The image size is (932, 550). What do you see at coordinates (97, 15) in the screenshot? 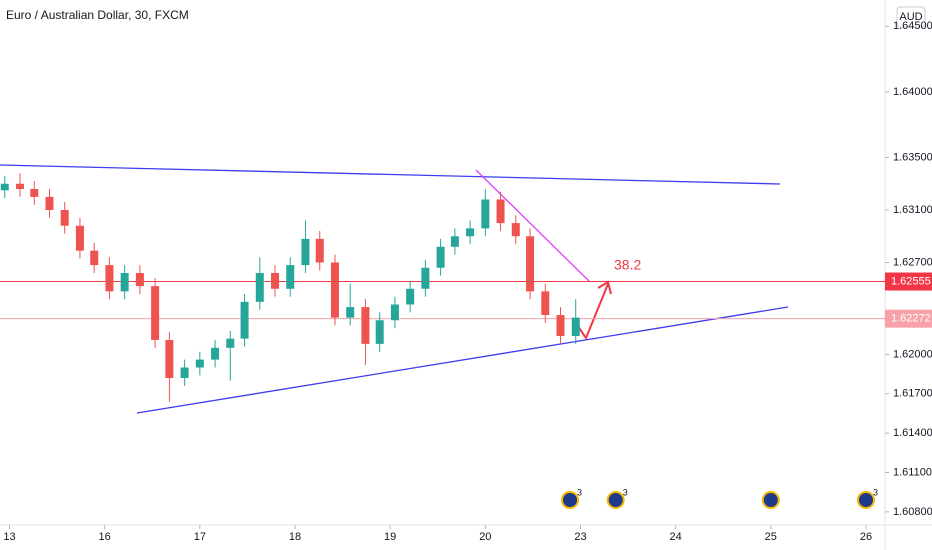
I see `chart-title: Euro / Australian Dollar, 30, FXCM` at bounding box center [97, 15].